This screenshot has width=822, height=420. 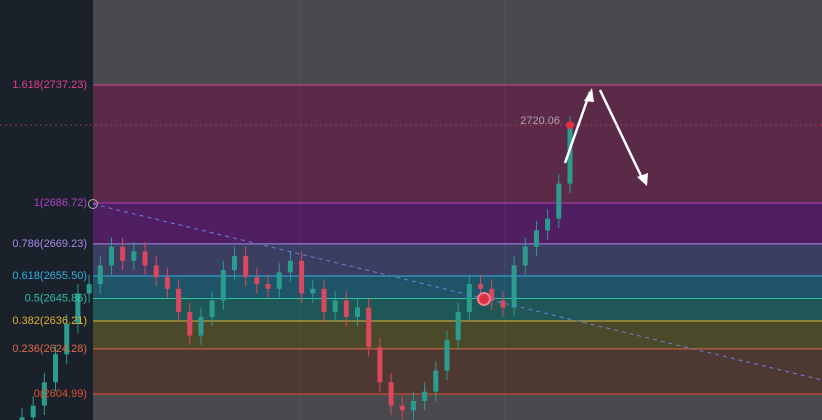 What do you see at coordinates (56, 298) in the screenshot?
I see `fib-label: 0.5(2645.86)` at bounding box center [56, 298].